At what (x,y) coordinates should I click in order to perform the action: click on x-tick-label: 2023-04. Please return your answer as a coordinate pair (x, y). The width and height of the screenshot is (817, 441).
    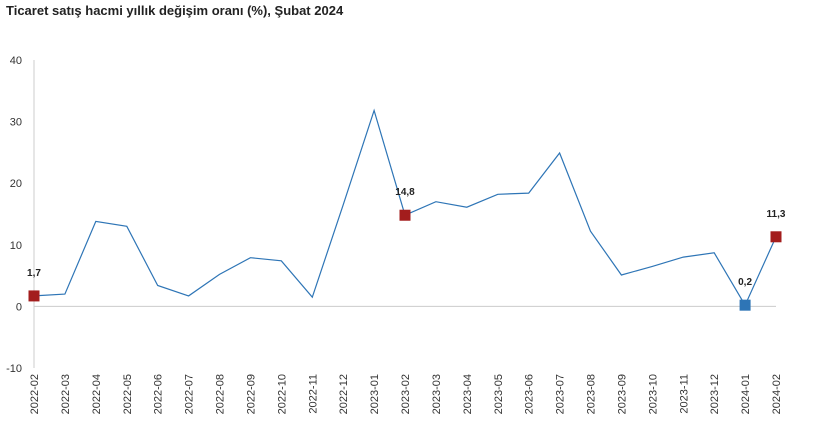
    Looking at the image, I should click on (468, 394).